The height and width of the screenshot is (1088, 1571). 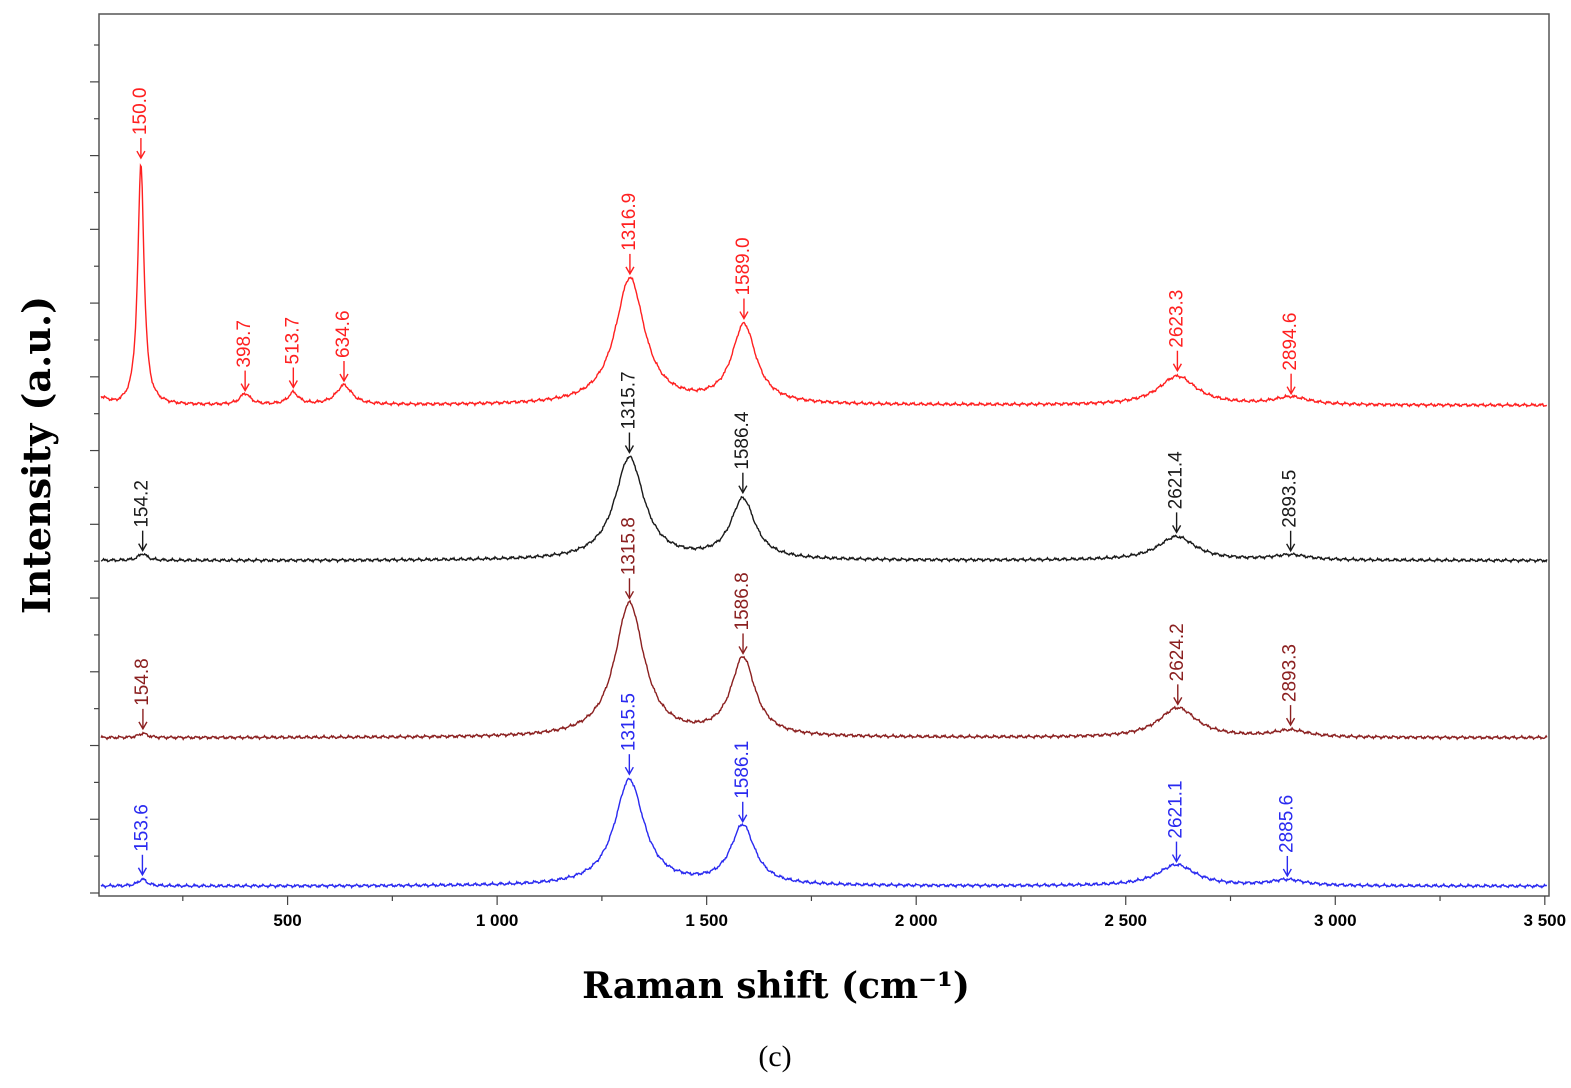 What do you see at coordinates (1177, 652) in the screenshot?
I see `peak-label: 2624.2` at bounding box center [1177, 652].